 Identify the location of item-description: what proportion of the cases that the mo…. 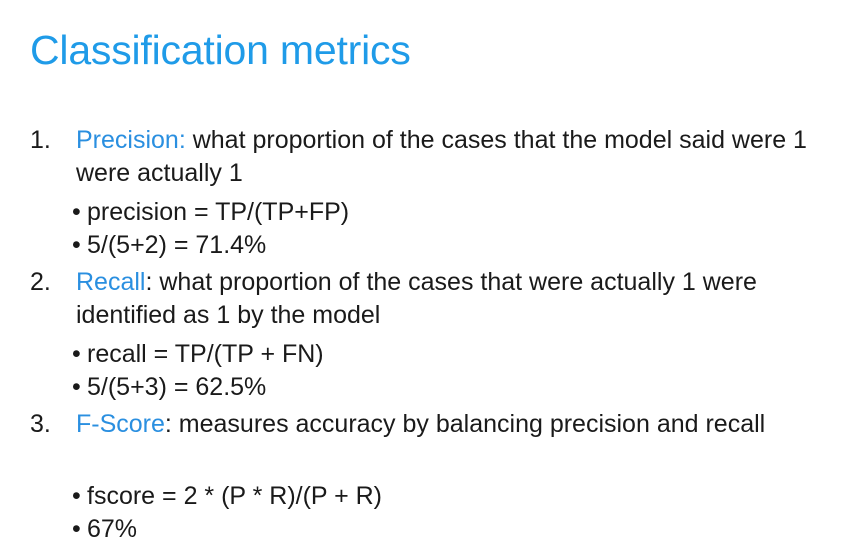
(441, 156).